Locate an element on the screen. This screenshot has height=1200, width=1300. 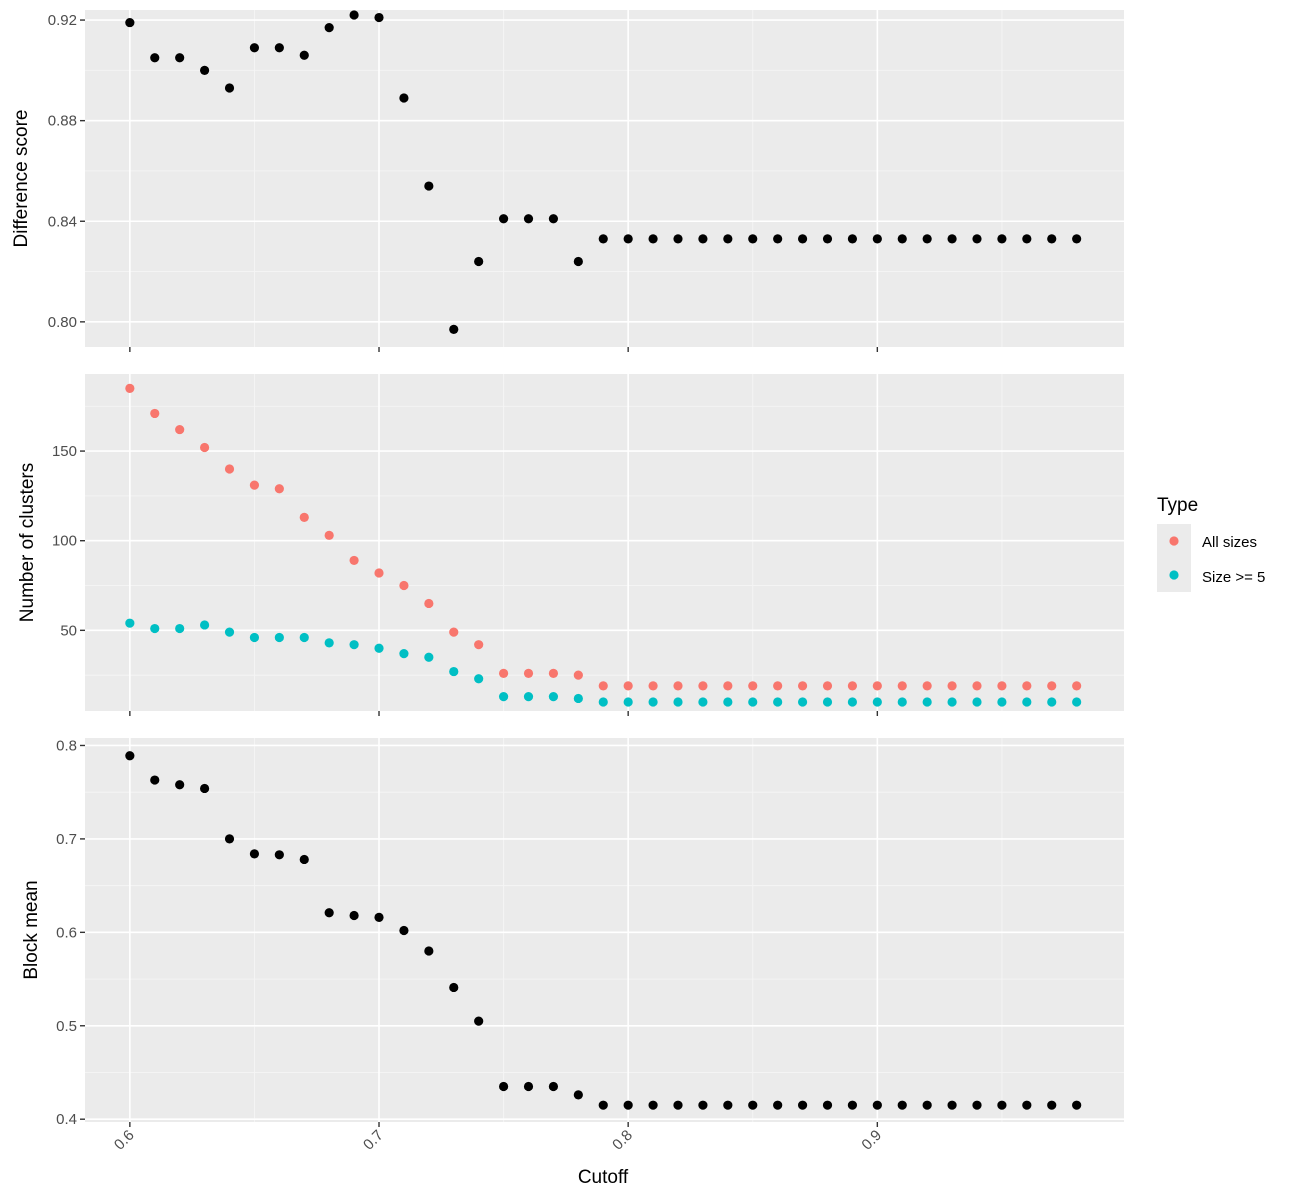
legend-entry-size-ge-5: Size >= 5 is located at coordinates (1211, 575).